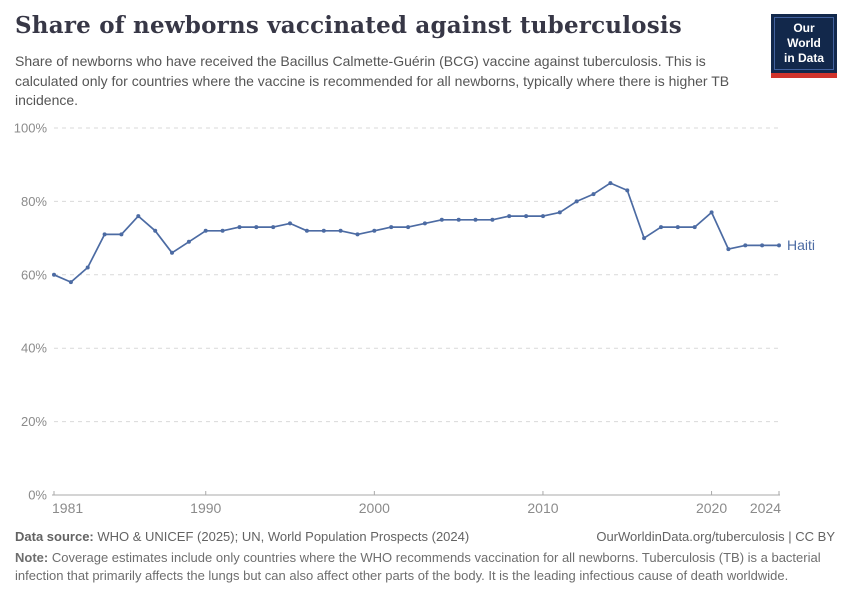 Image resolution: width=850 pixels, height=600 pixels. Describe the element at coordinates (711, 508) in the screenshot. I see `x-tick-label-2020: 2020` at that location.